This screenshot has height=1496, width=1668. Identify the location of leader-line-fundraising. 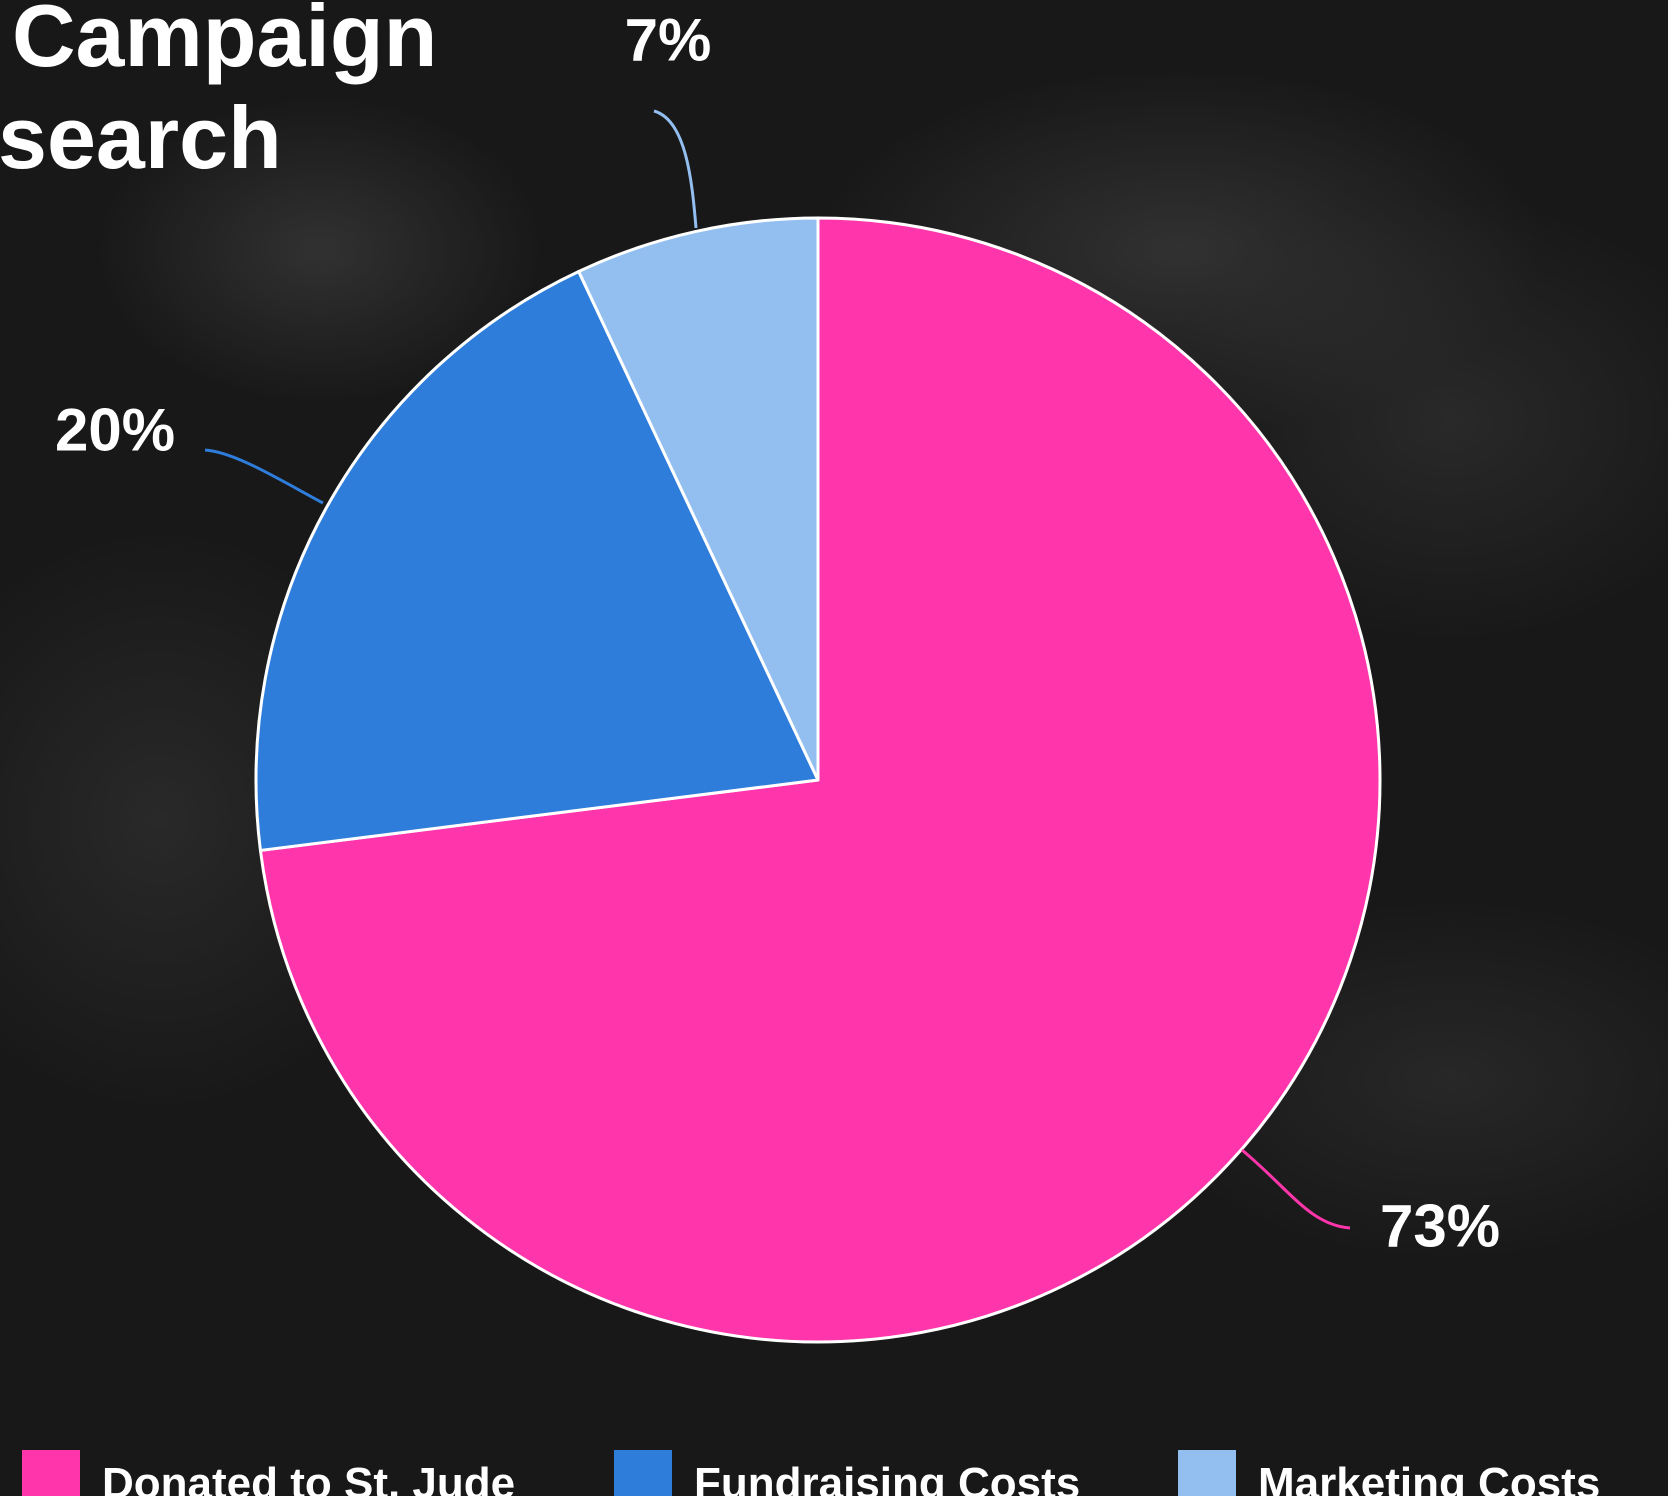
(264, 476).